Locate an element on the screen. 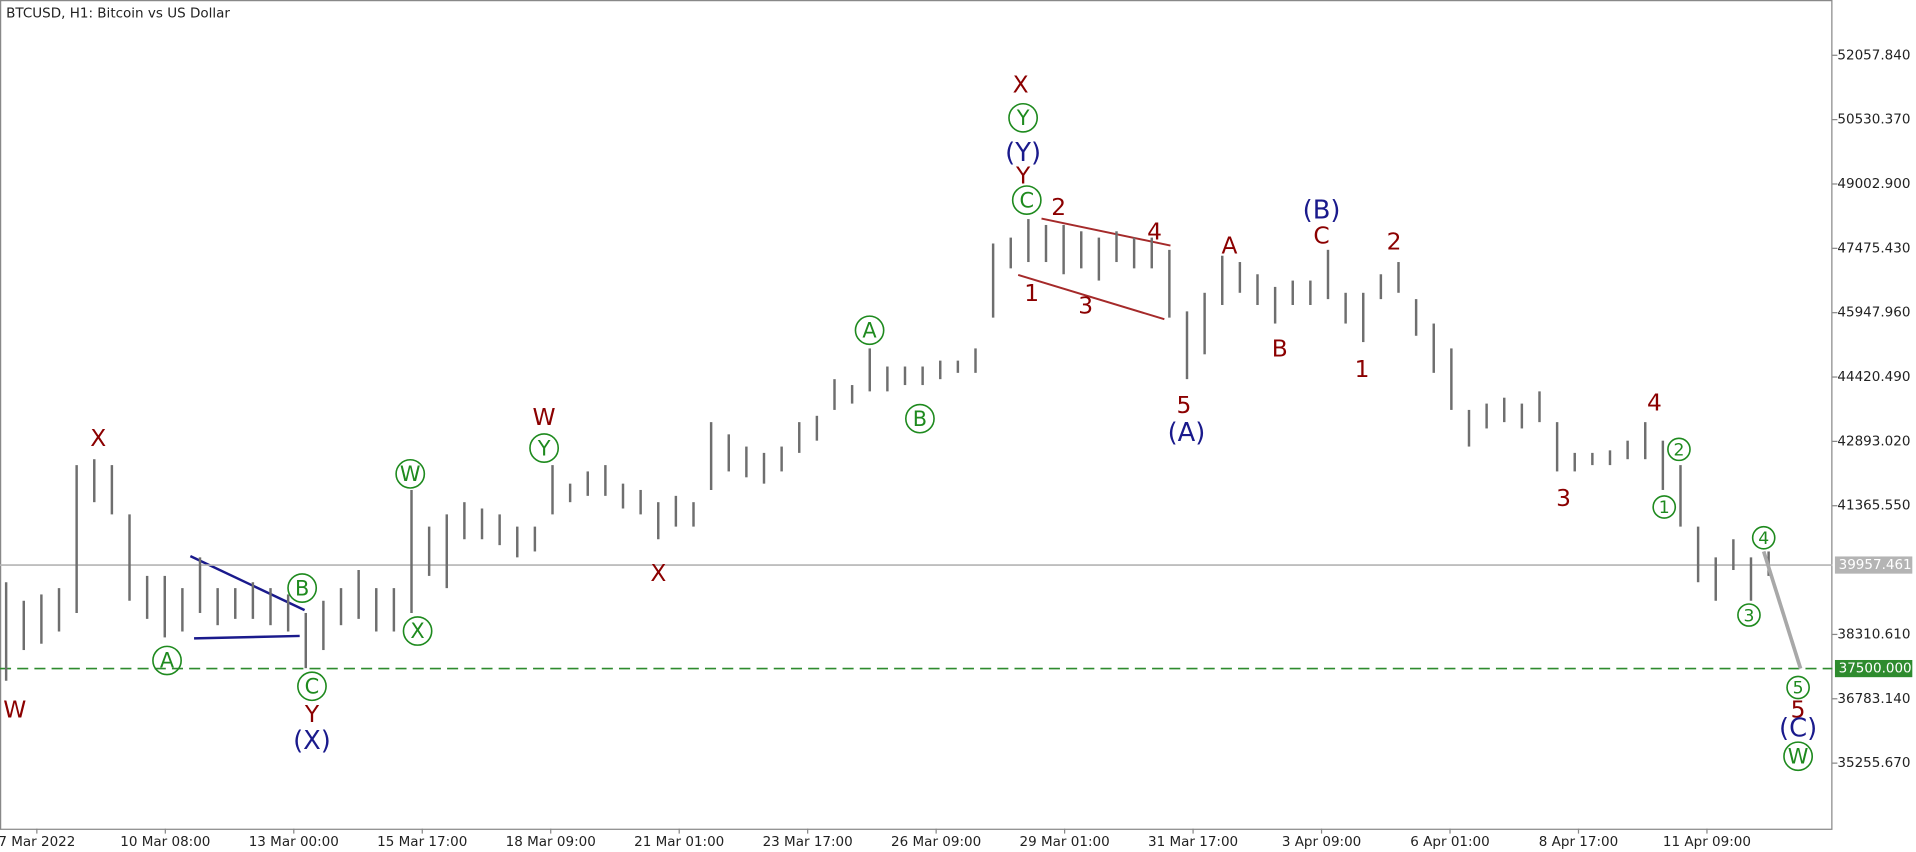 The height and width of the screenshot is (852, 1916). price-level-label: 39957.461 is located at coordinates (1875, 565).